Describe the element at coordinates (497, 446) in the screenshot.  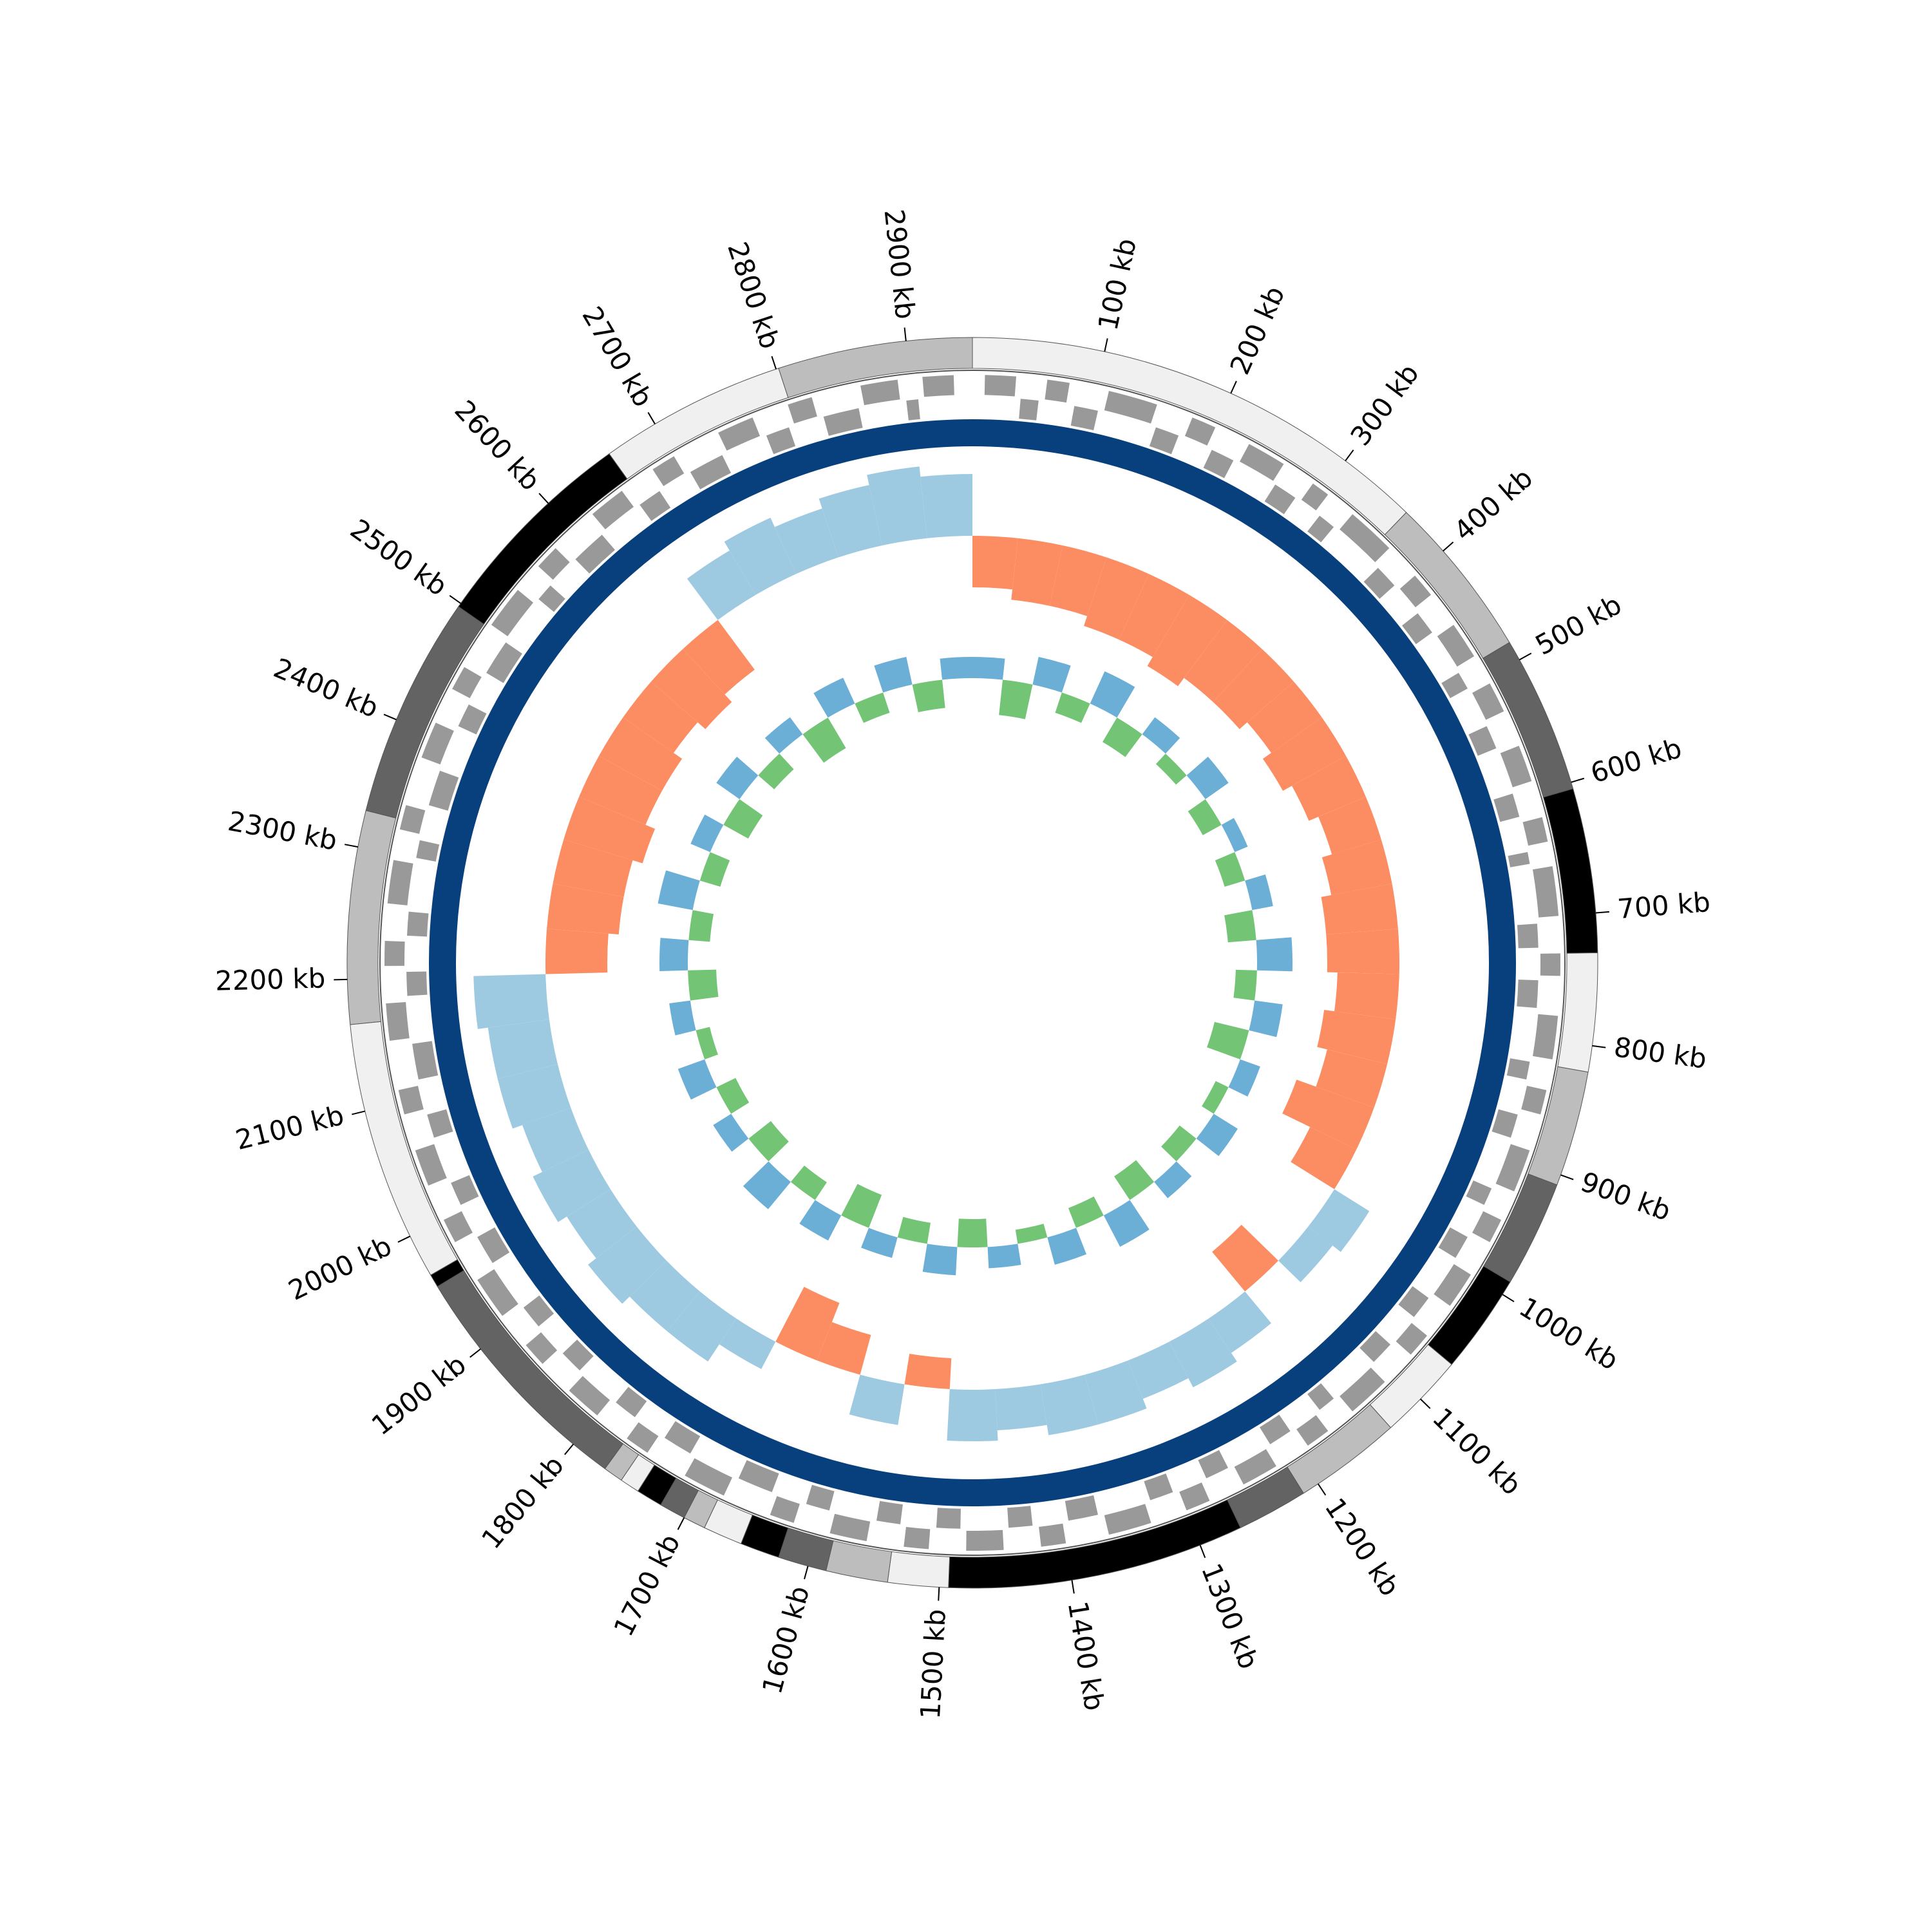
I see `tick-label: 2600 kb` at that location.